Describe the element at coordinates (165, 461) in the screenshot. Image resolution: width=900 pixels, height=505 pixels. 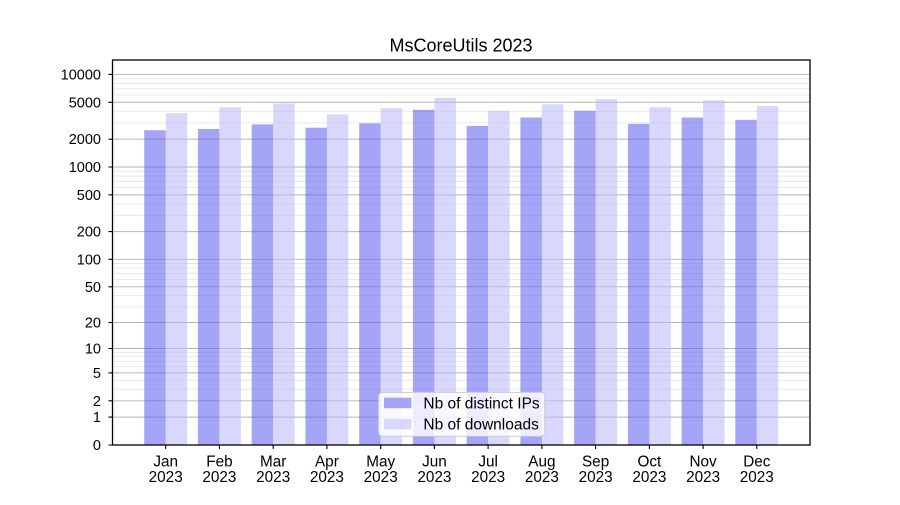
I see `svg-text: Jan` at that location.